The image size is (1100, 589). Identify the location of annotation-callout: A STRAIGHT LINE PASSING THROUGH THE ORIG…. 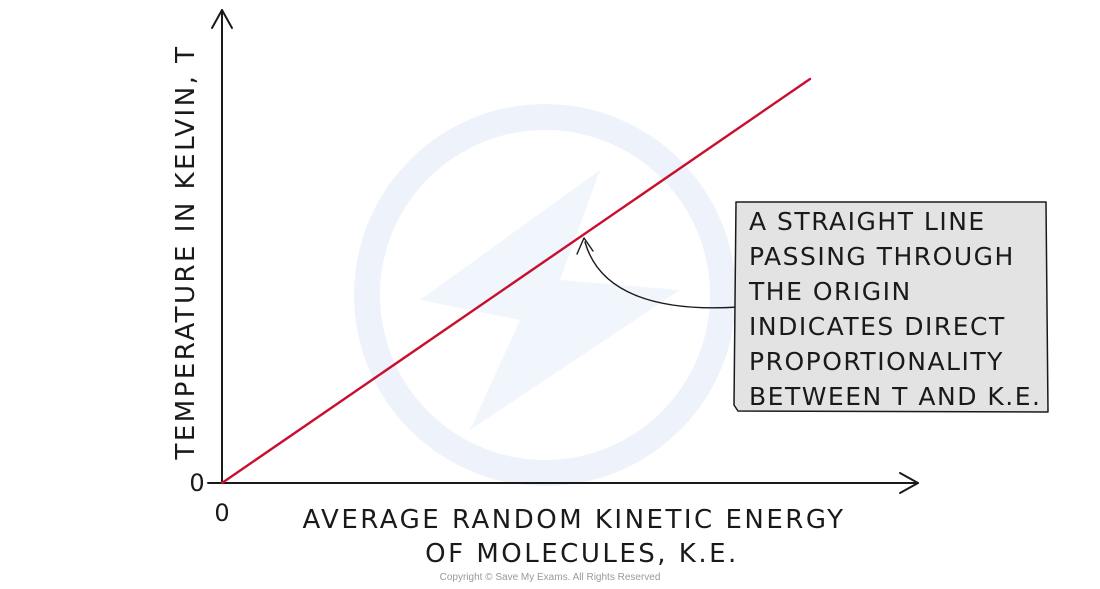
(891, 307).